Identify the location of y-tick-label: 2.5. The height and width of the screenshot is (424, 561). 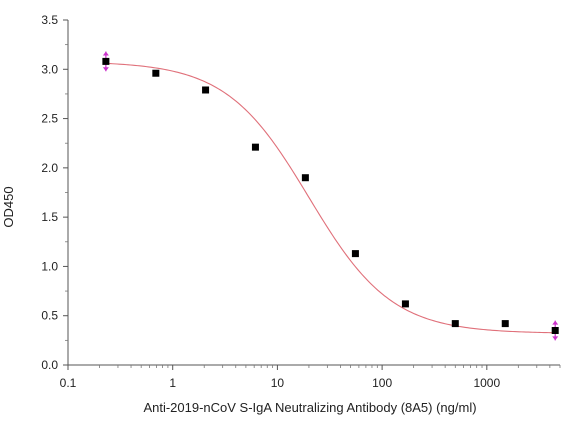
(49, 119).